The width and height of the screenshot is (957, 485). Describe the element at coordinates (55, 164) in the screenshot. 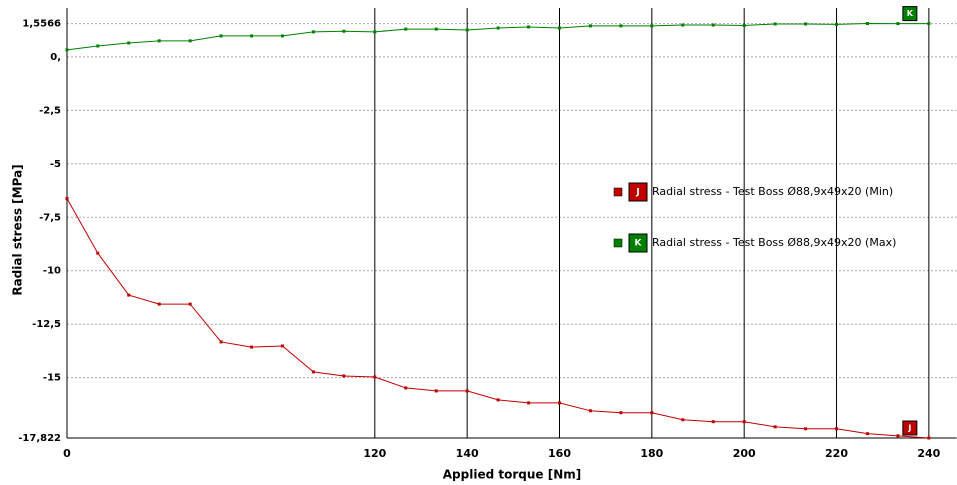

I see `y-tick-label: -5` at that location.